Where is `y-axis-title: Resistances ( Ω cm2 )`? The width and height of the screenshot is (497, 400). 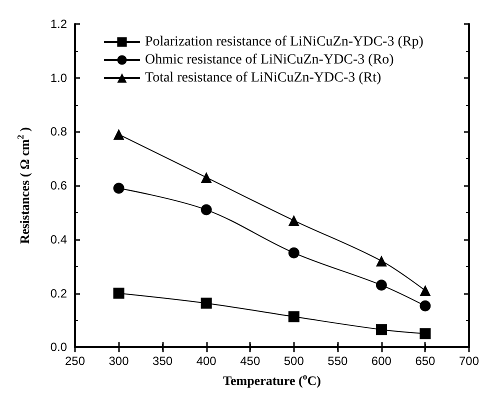 y-axis-title: Resistances ( Ω cm2 ) is located at coordinates (24, 185).